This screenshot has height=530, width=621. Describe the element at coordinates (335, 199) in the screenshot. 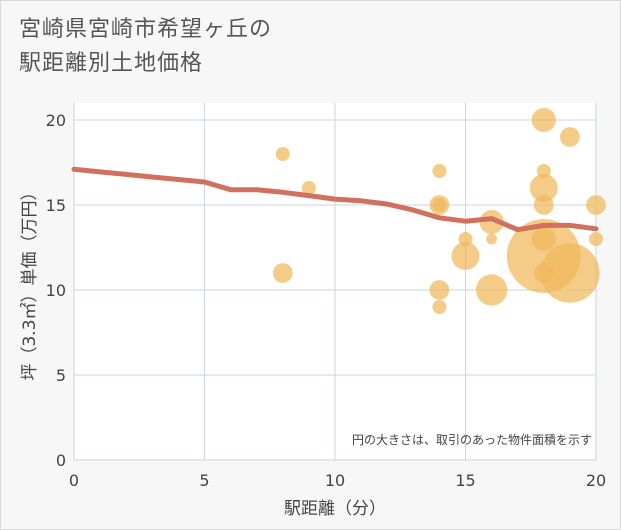

I see `trend-line` at that location.